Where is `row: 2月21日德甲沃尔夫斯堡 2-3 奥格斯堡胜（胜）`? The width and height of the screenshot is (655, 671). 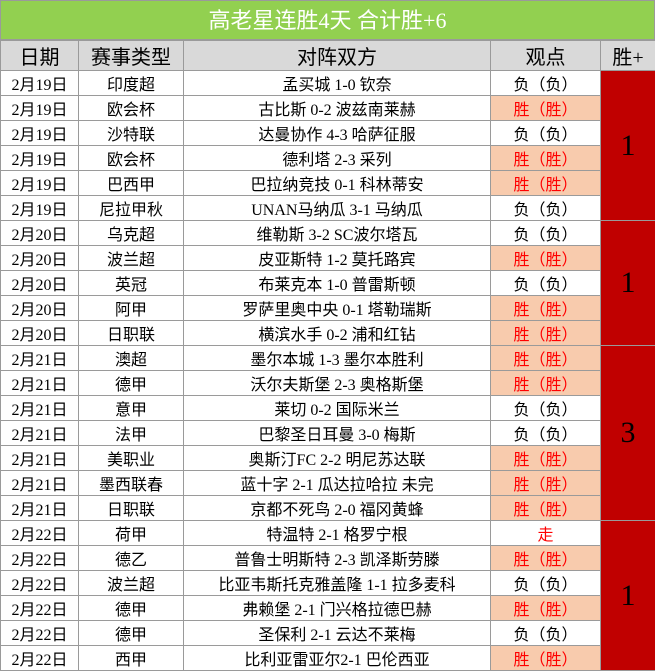
row: 2月21日德甲沃尔夫斯堡 2-3 奥格斯堡胜（胜） is located at coordinates (328, 383).